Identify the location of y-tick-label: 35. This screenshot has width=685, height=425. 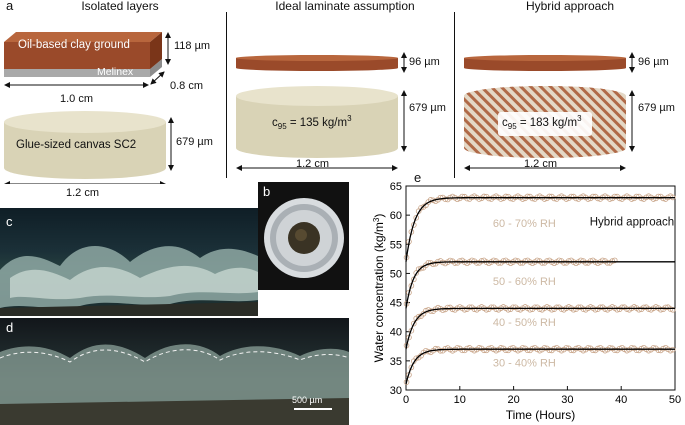
(396, 362).